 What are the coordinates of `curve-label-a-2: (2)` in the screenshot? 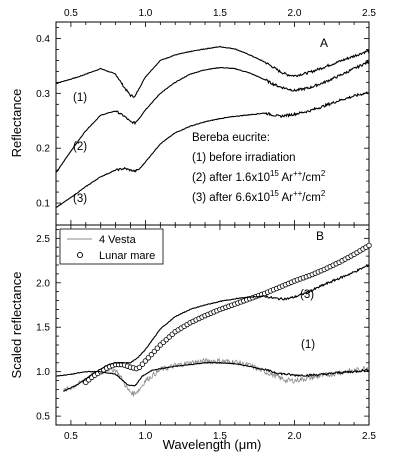 It's located at (80, 147).